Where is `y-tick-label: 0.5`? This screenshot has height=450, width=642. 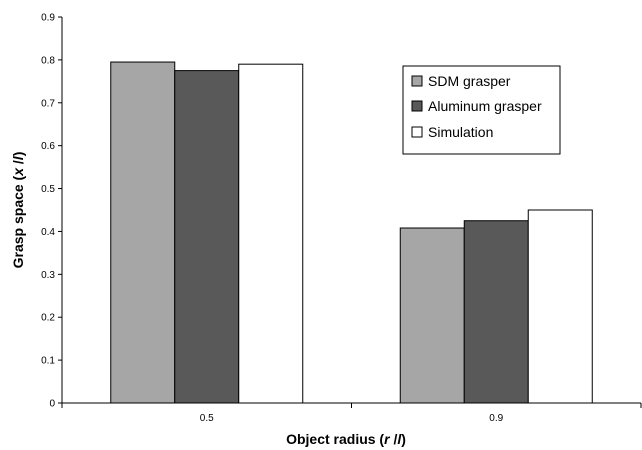
y-tick-label: 0.5 is located at coordinates (48, 189).